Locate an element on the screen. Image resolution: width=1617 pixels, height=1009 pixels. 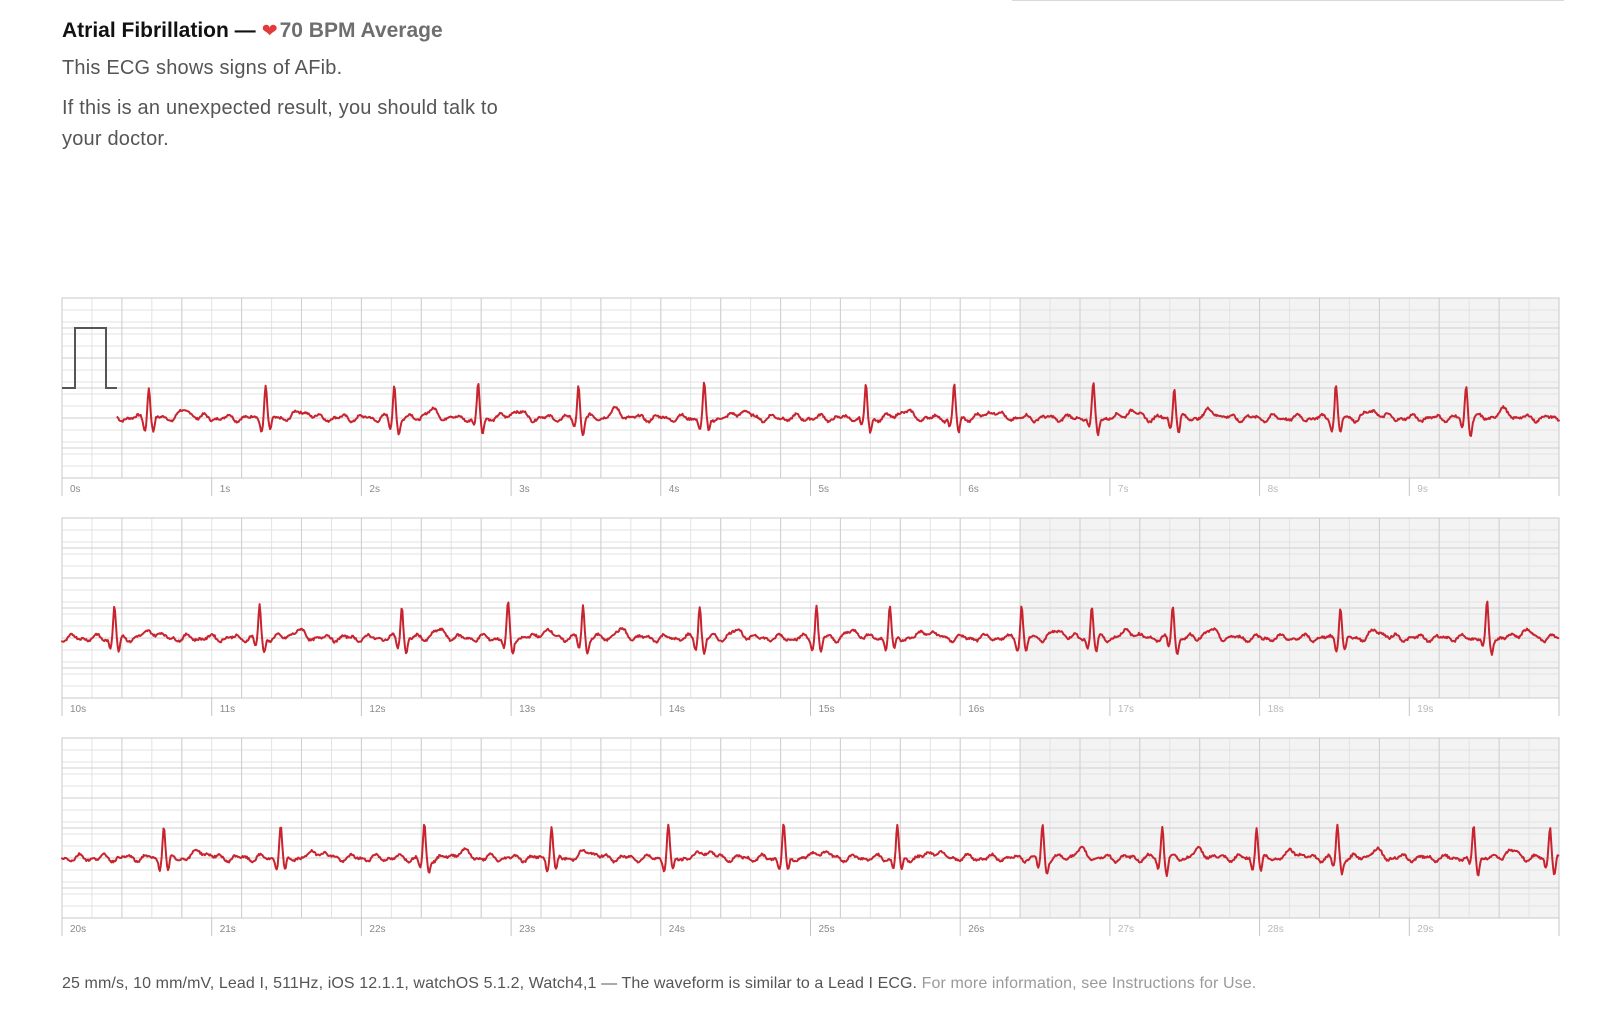
second-tick-label: 8s is located at coordinates (1273, 489).